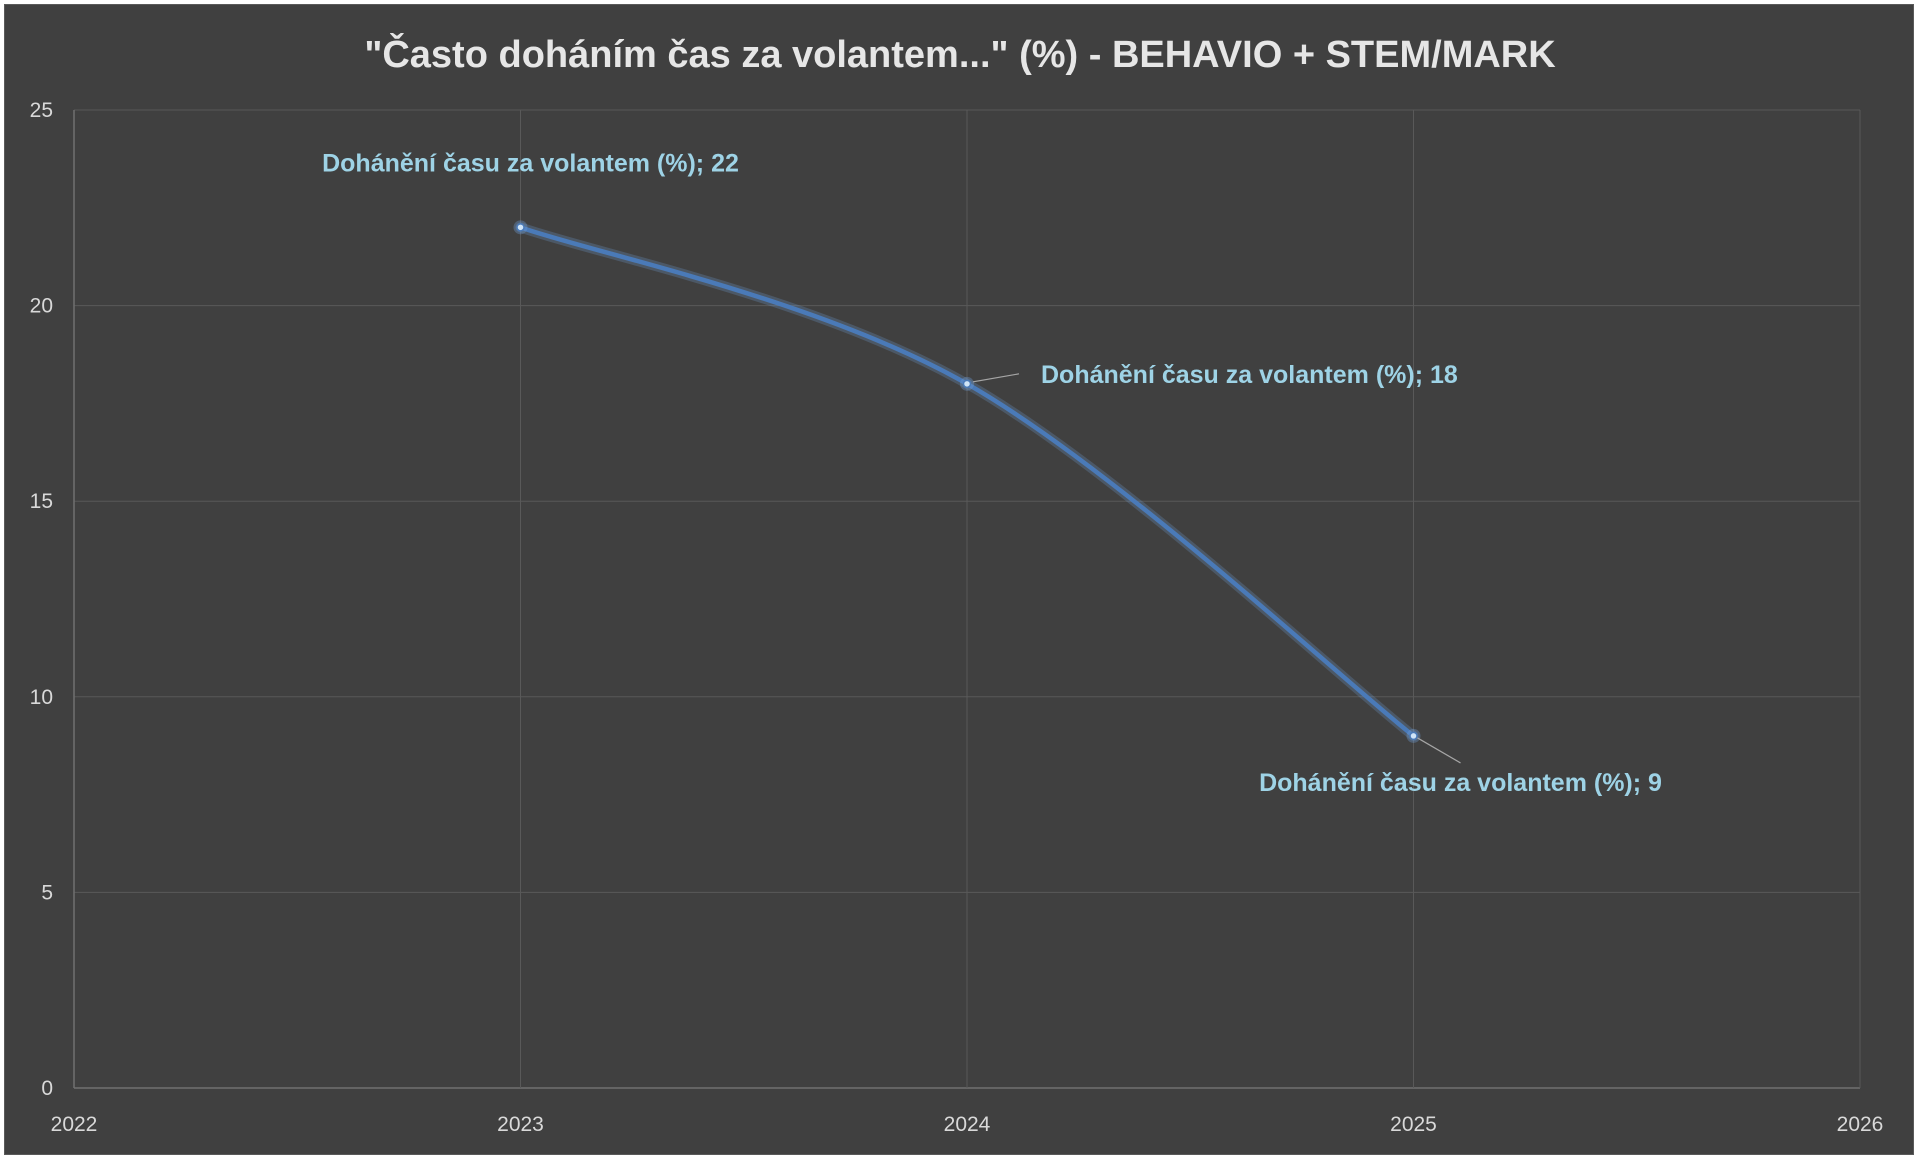 Image resolution: width=1920 pixels, height=1161 pixels. Describe the element at coordinates (47, 1088) in the screenshot. I see `y-tick-label: 0` at that location.